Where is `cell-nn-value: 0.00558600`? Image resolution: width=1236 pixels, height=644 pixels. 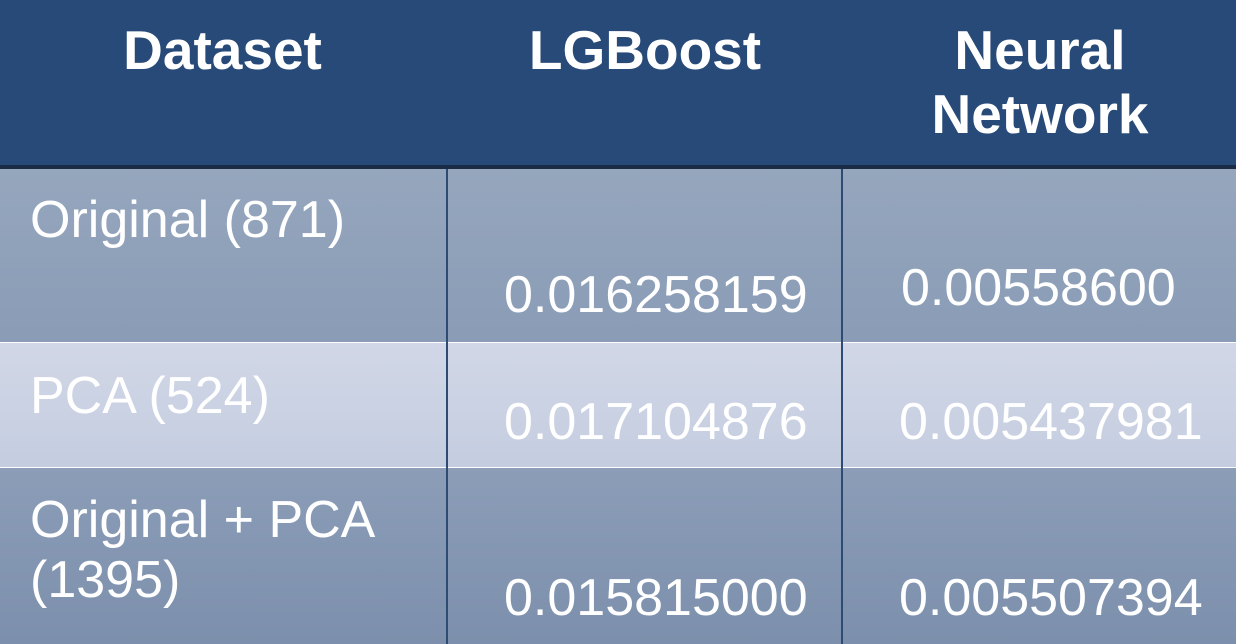 cell-nn-value: 0.00558600 is located at coordinates (1038, 288).